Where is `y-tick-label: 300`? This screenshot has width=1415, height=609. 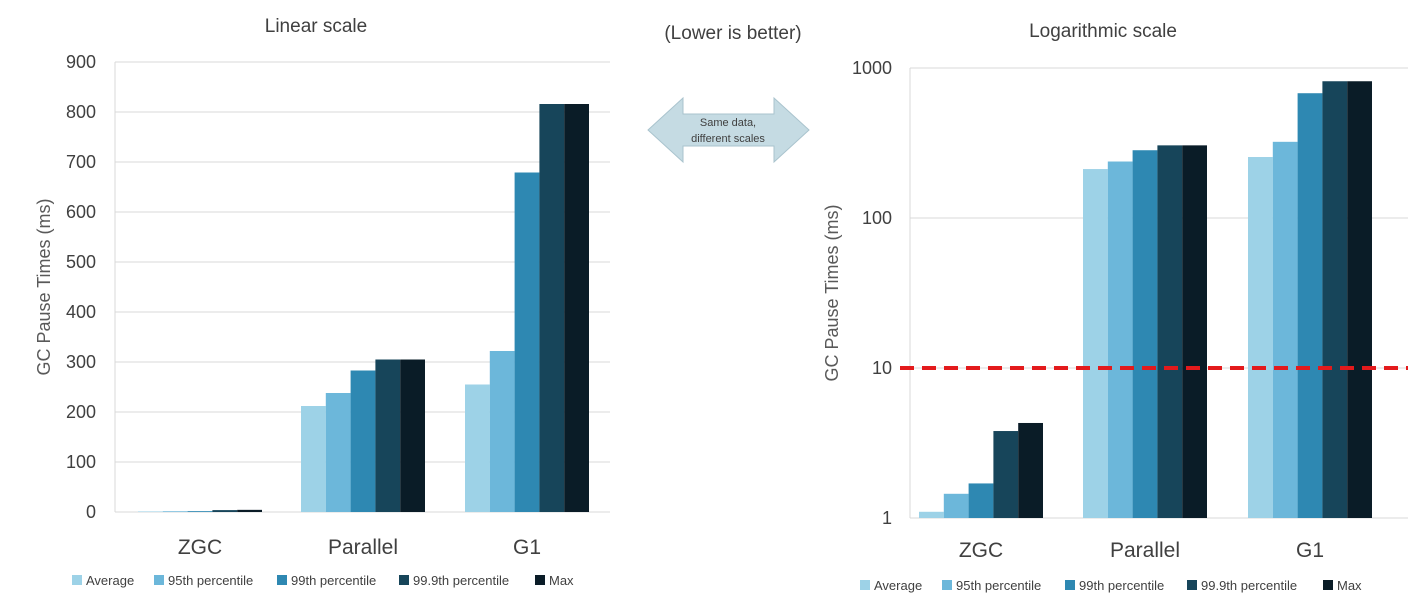 y-tick-label: 300 is located at coordinates (81, 362).